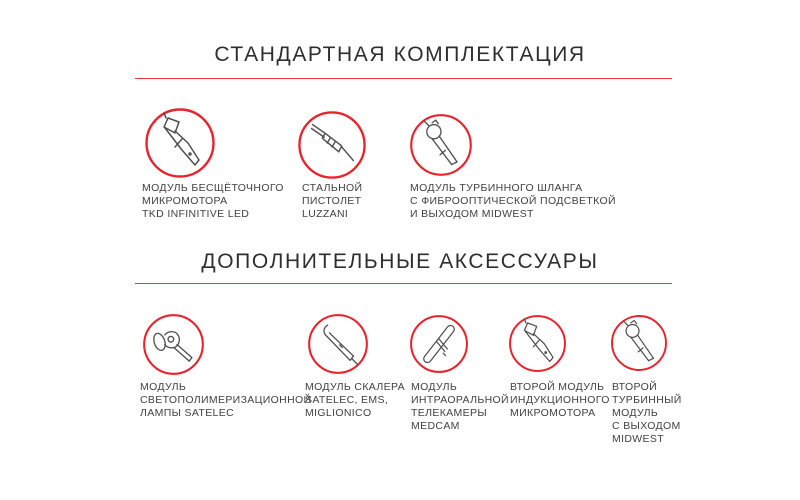 This screenshot has width=800, height=500. Describe the element at coordinates (638, 439) in the screenshot. I see `label-line: MIDWEST` at that location.